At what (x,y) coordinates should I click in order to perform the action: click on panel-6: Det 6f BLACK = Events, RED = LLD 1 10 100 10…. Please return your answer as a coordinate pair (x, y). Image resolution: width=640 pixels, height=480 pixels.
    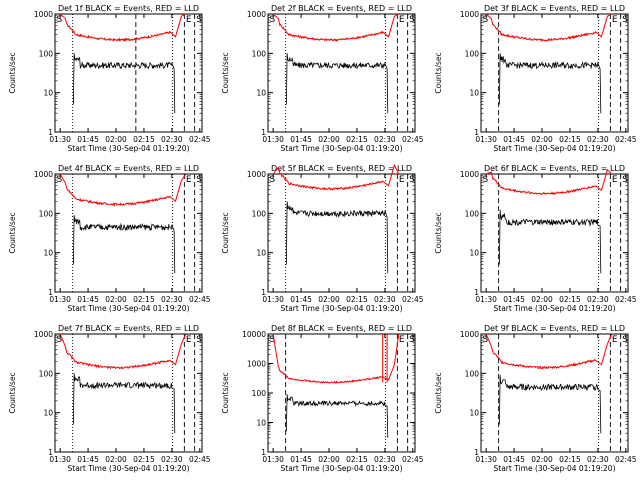
    Looking at the image, I should click on (532, 240).